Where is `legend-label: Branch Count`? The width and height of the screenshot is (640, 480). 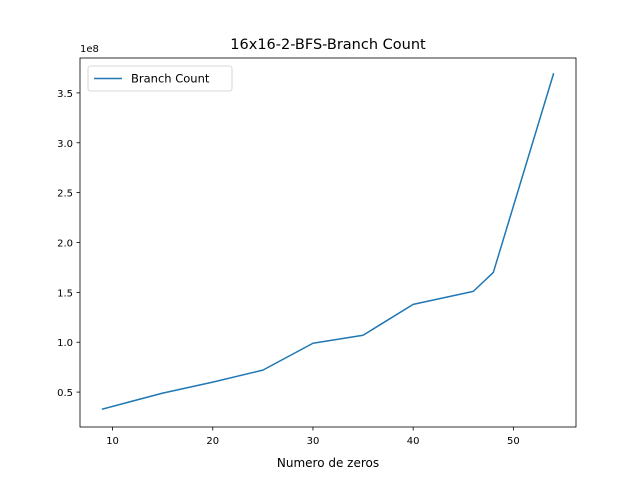
legend-label: Branch Count is located at coordinates (170, 79).